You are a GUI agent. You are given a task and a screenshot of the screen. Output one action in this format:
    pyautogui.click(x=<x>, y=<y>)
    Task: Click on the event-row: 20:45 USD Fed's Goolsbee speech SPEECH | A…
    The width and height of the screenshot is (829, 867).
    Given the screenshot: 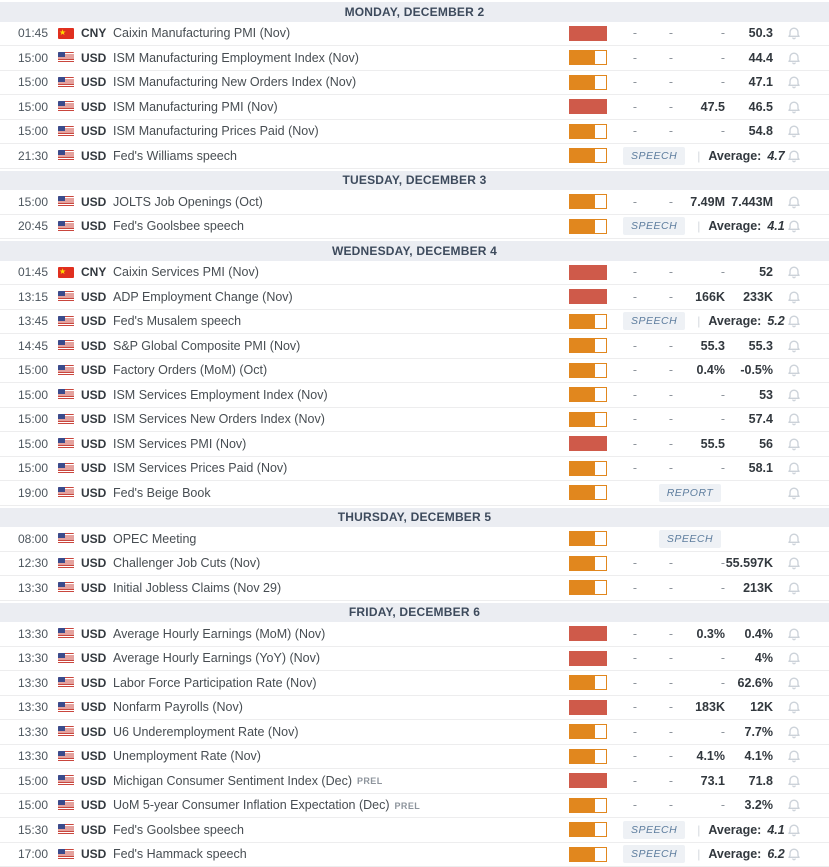 What is the action you would take?
    pyautogui.click(x=414, y=226)
    